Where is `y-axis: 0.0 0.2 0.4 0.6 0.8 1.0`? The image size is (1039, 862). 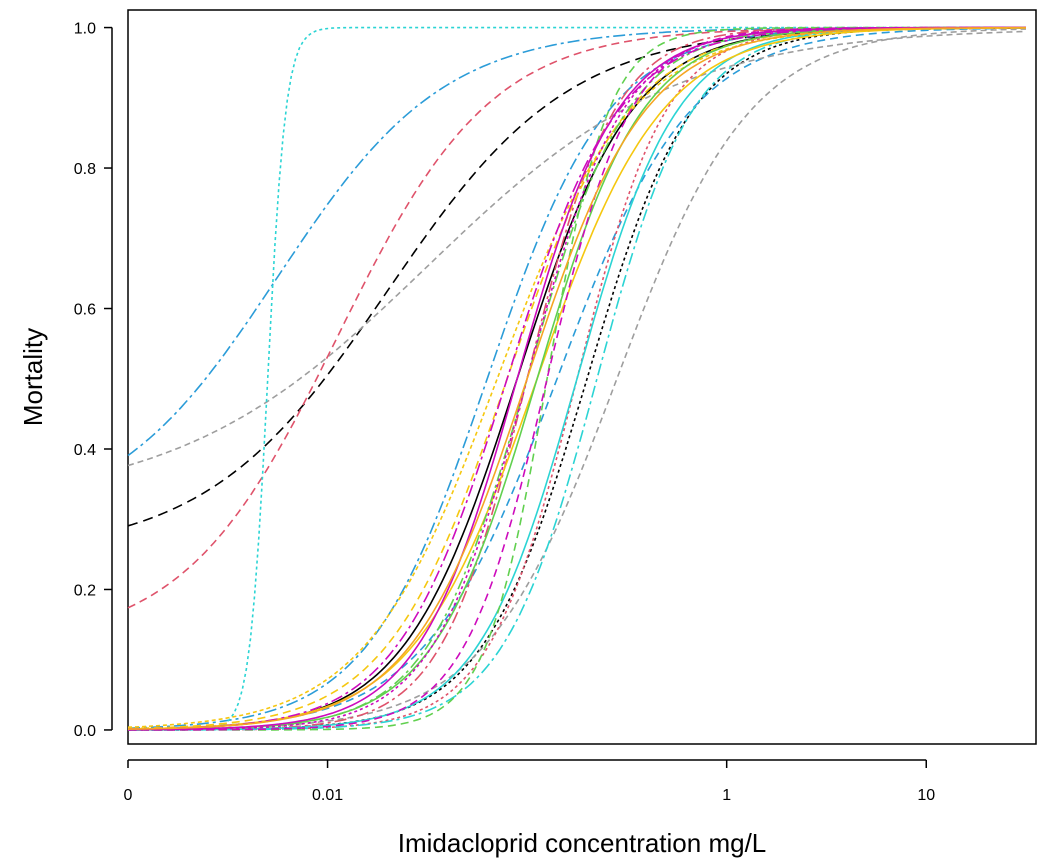
y-axis: 0.0 0.2 0.4 0.6 0.8 1.0 is located at coordinates (93, 380).